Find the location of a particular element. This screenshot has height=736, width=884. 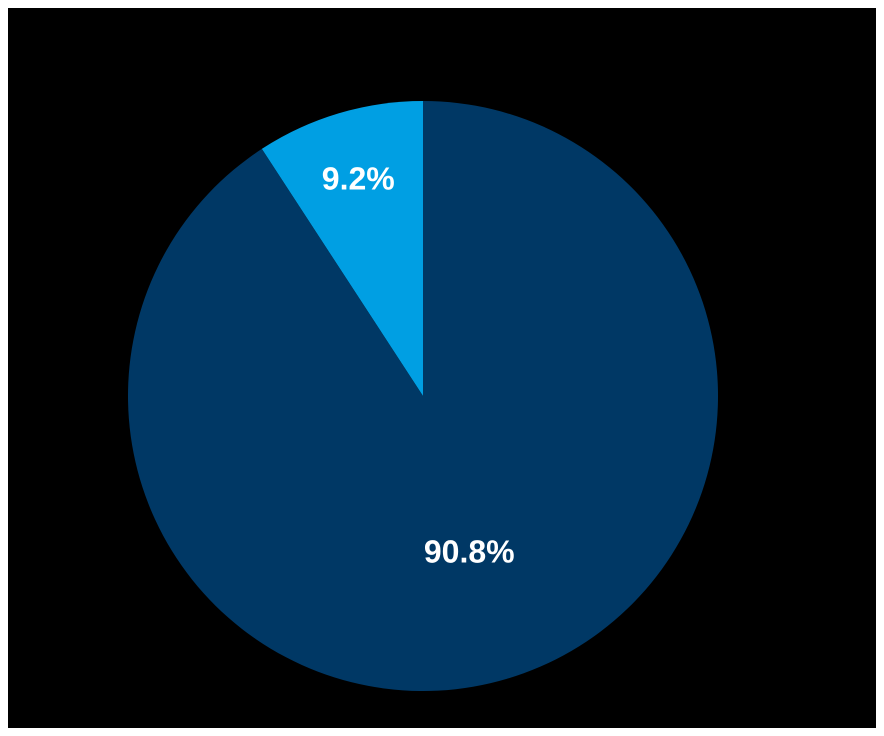

data-label: 9.2% is located at coordinates (358, 178).